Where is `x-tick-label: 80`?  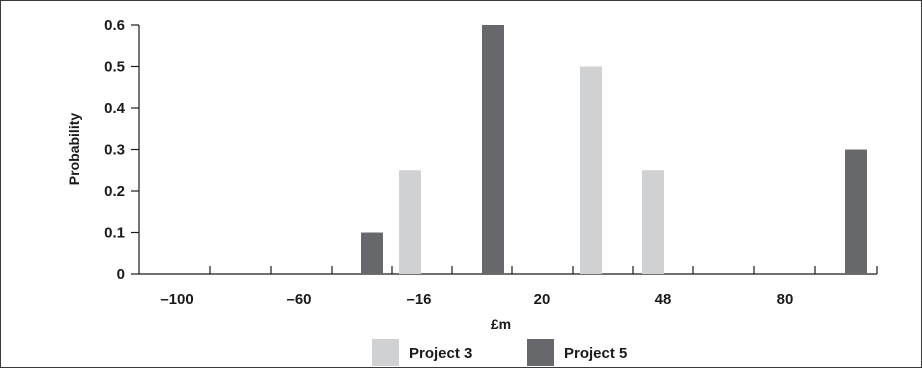
x-tick-label: 80 is located at coordinates (785, 299).